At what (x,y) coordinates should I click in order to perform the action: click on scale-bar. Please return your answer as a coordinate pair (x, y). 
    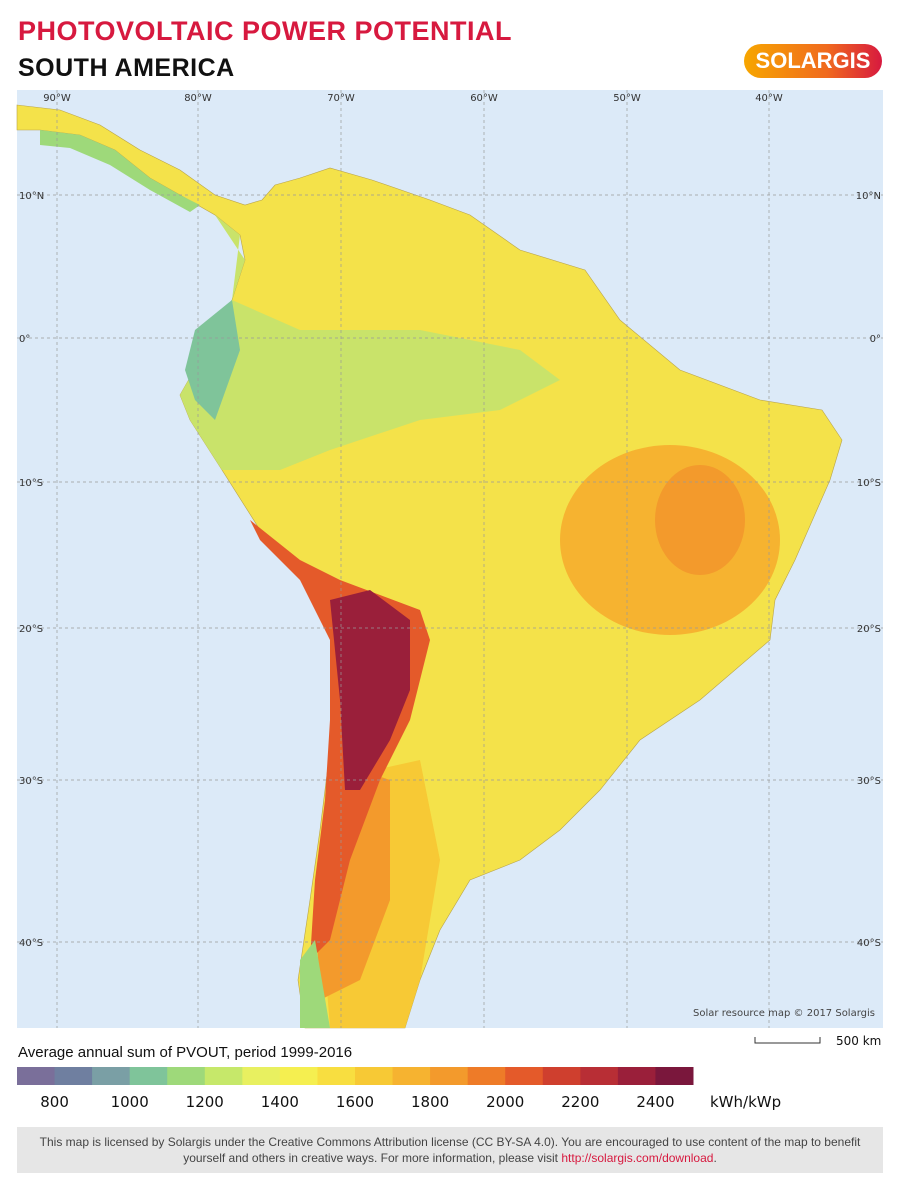
    Looking at the image, I should click on (787, 1040).